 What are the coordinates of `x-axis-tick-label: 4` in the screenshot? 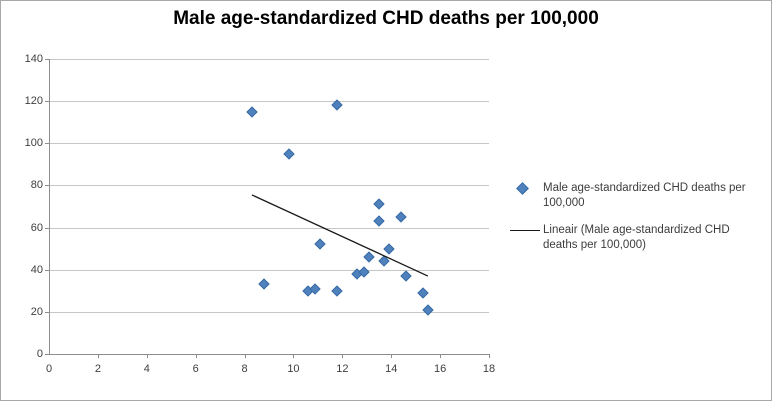 It's located at (146, 369).